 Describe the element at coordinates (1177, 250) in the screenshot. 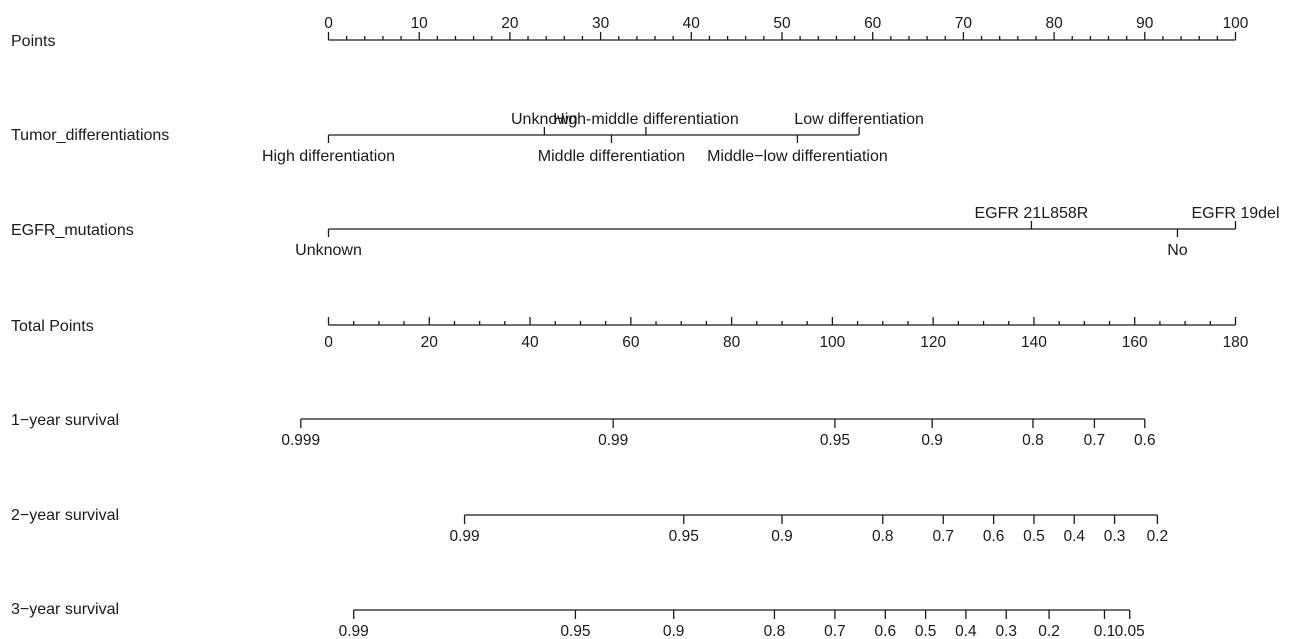

I see `egfr-category-label: No` at that location.